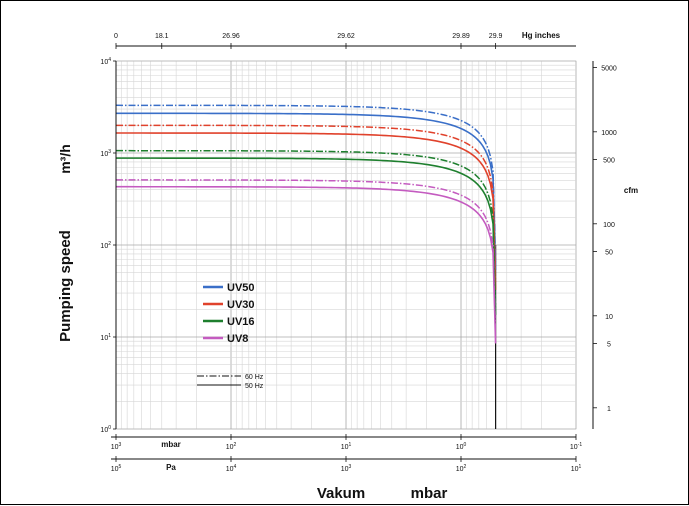  I want to click on right-axis-tick-label: 1, so click(609, 409).